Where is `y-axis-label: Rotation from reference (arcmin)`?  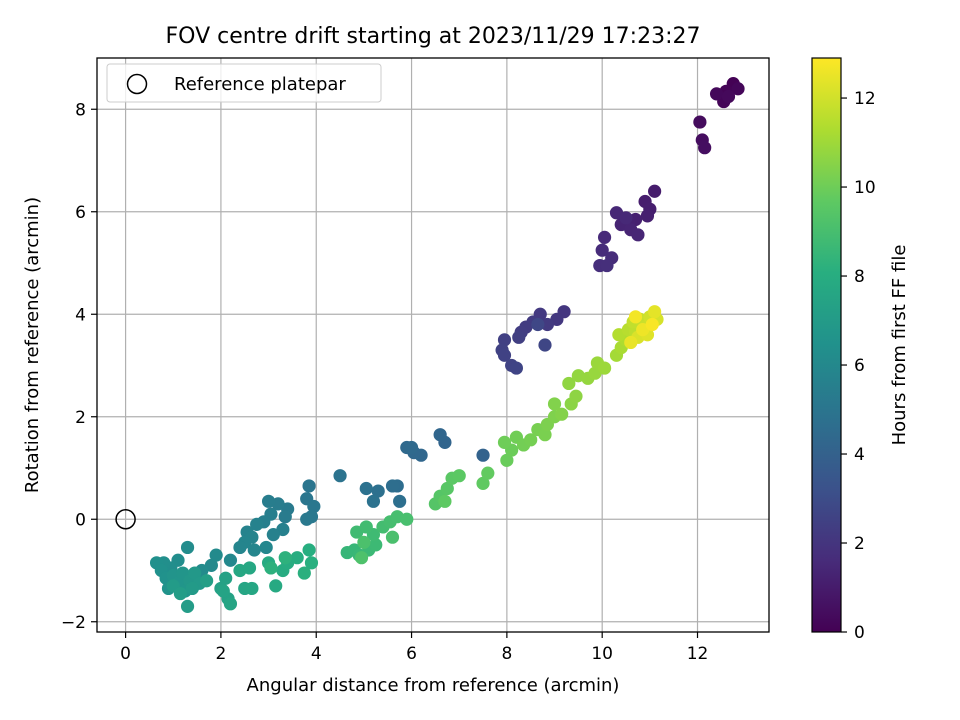
y-axis-label: Rotation from reference (arcmin) is located at coordinates (32, 345).